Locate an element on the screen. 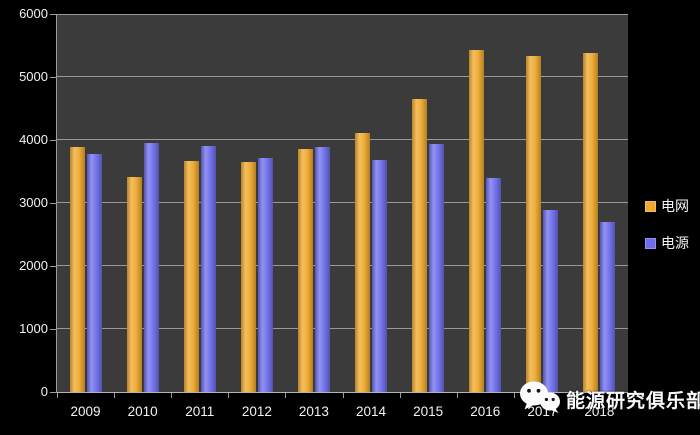 This screenshot has width=700, height=435. x-axis-line is located at coordinates (339, 392).